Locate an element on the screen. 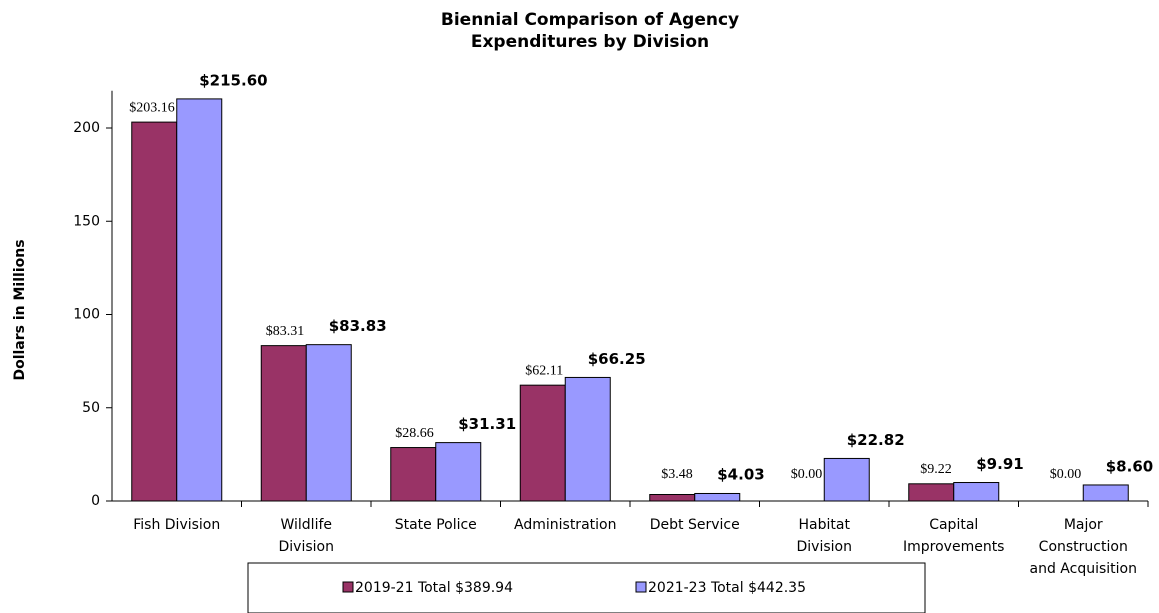  data-label: $215.60 is located at coordinates (233, 80).